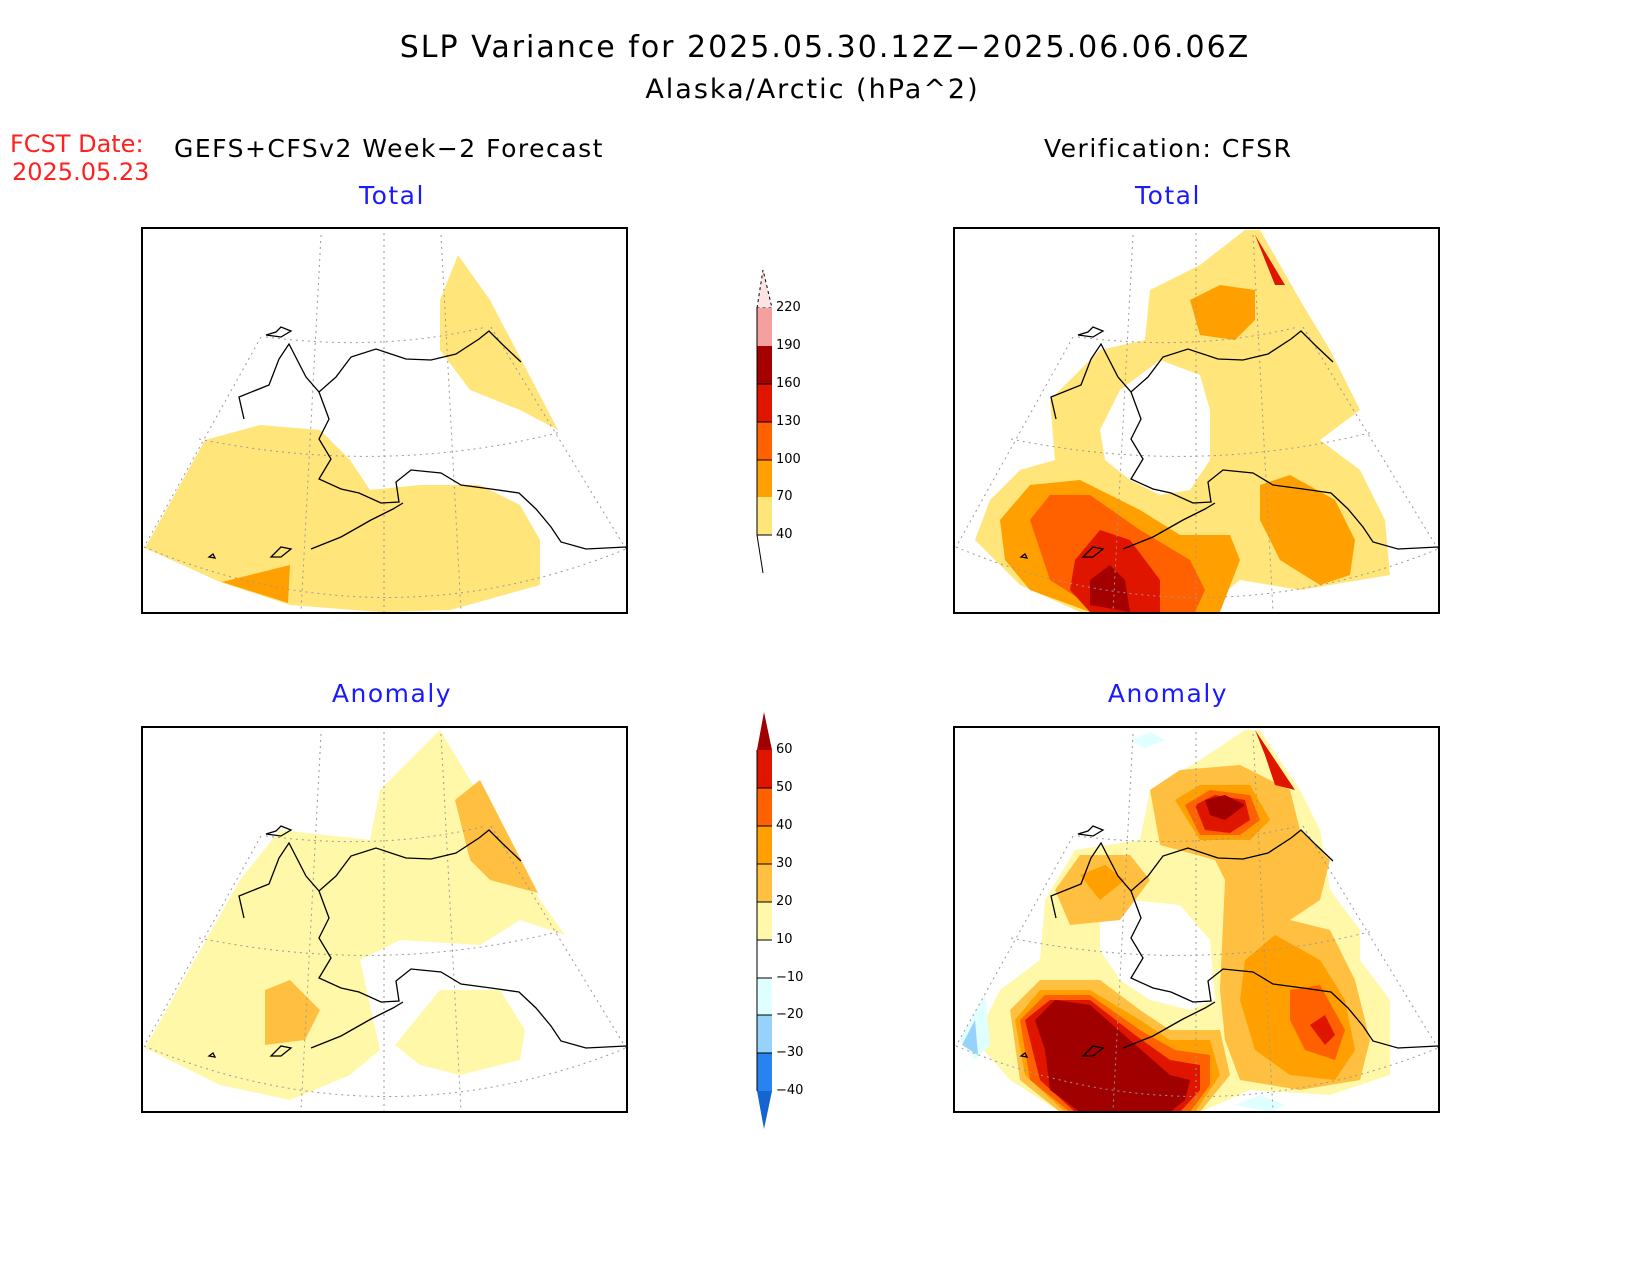 This screenshot has width=1650, height=1275. Describe the element at coordinates (1168, 195) in the screenshot. I see `verification-total-title: Total` at that location.